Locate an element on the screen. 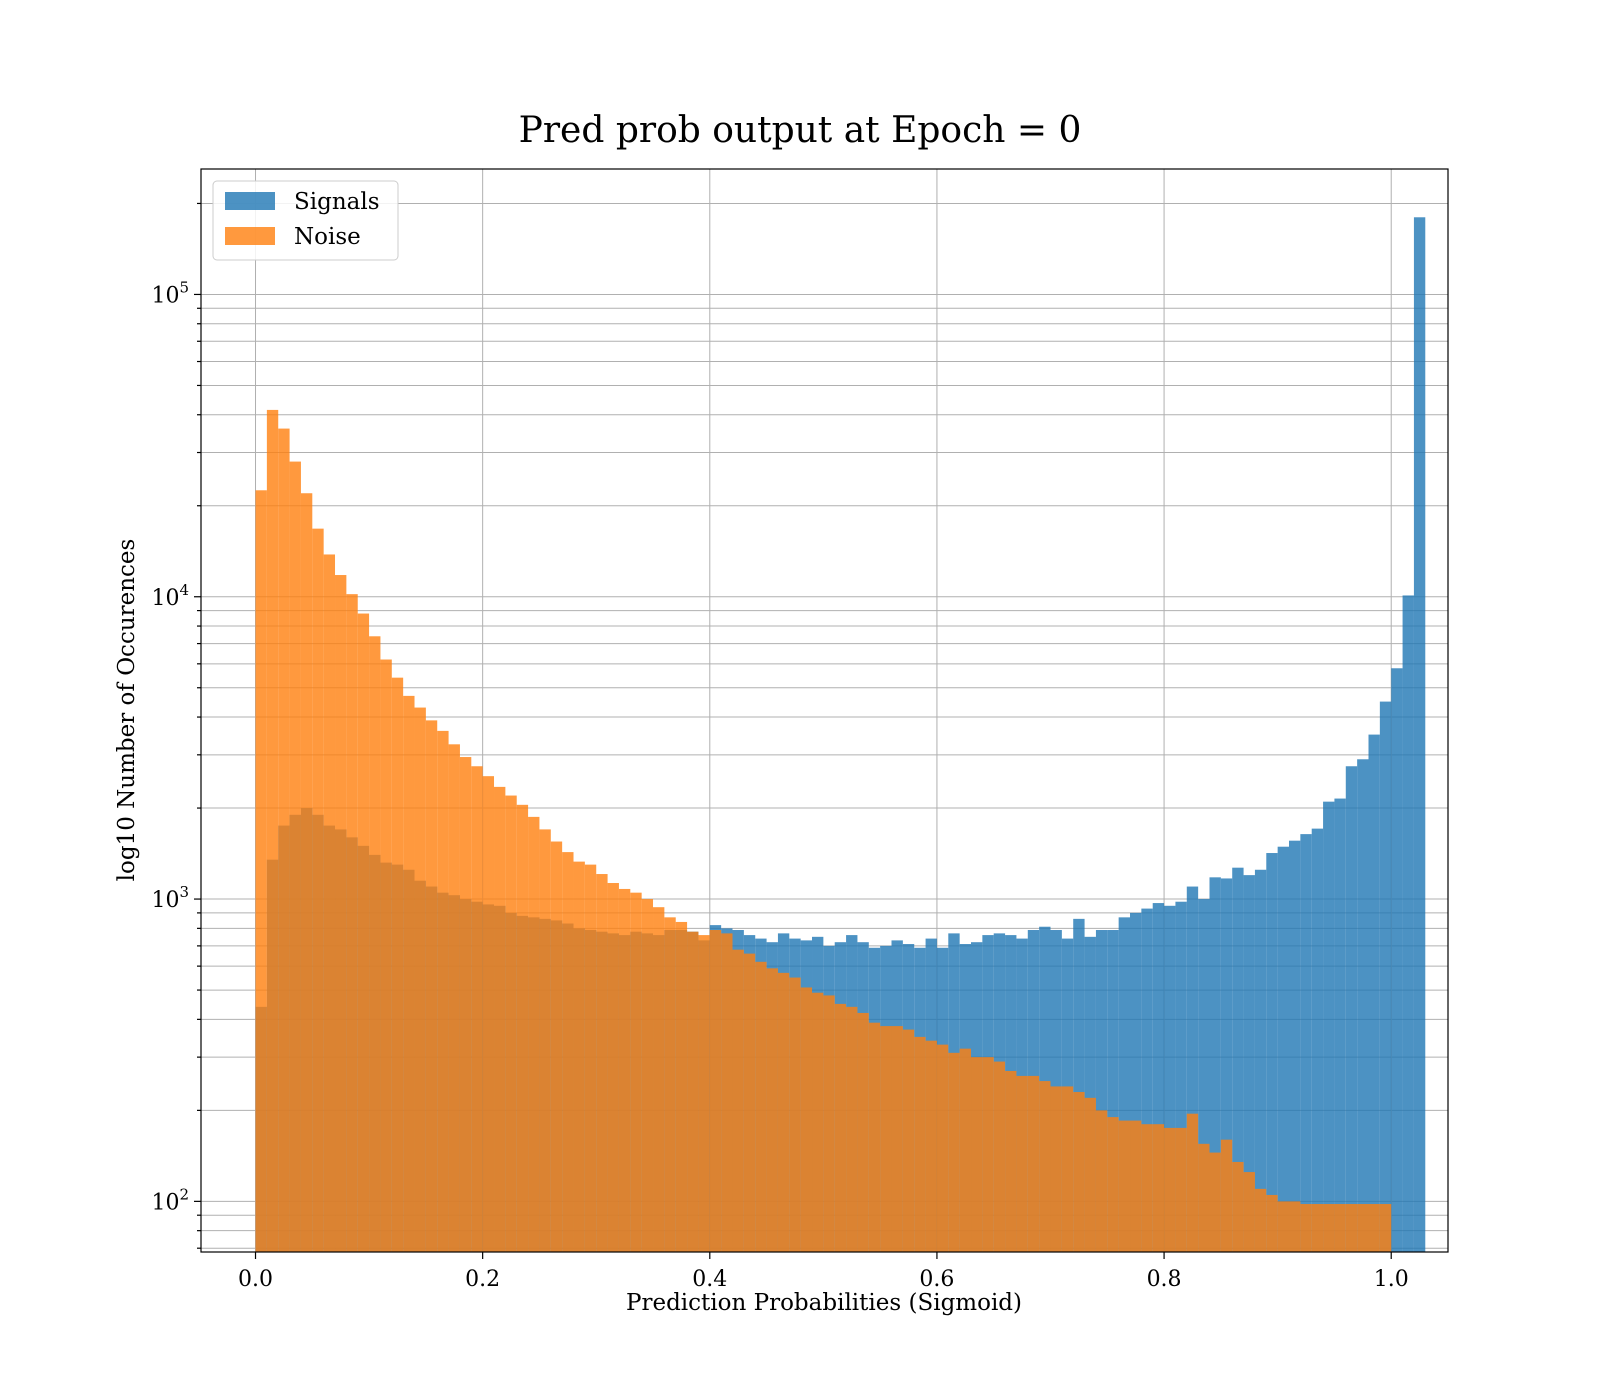  legend: Signals Noise is located at coordinates (305, 220).